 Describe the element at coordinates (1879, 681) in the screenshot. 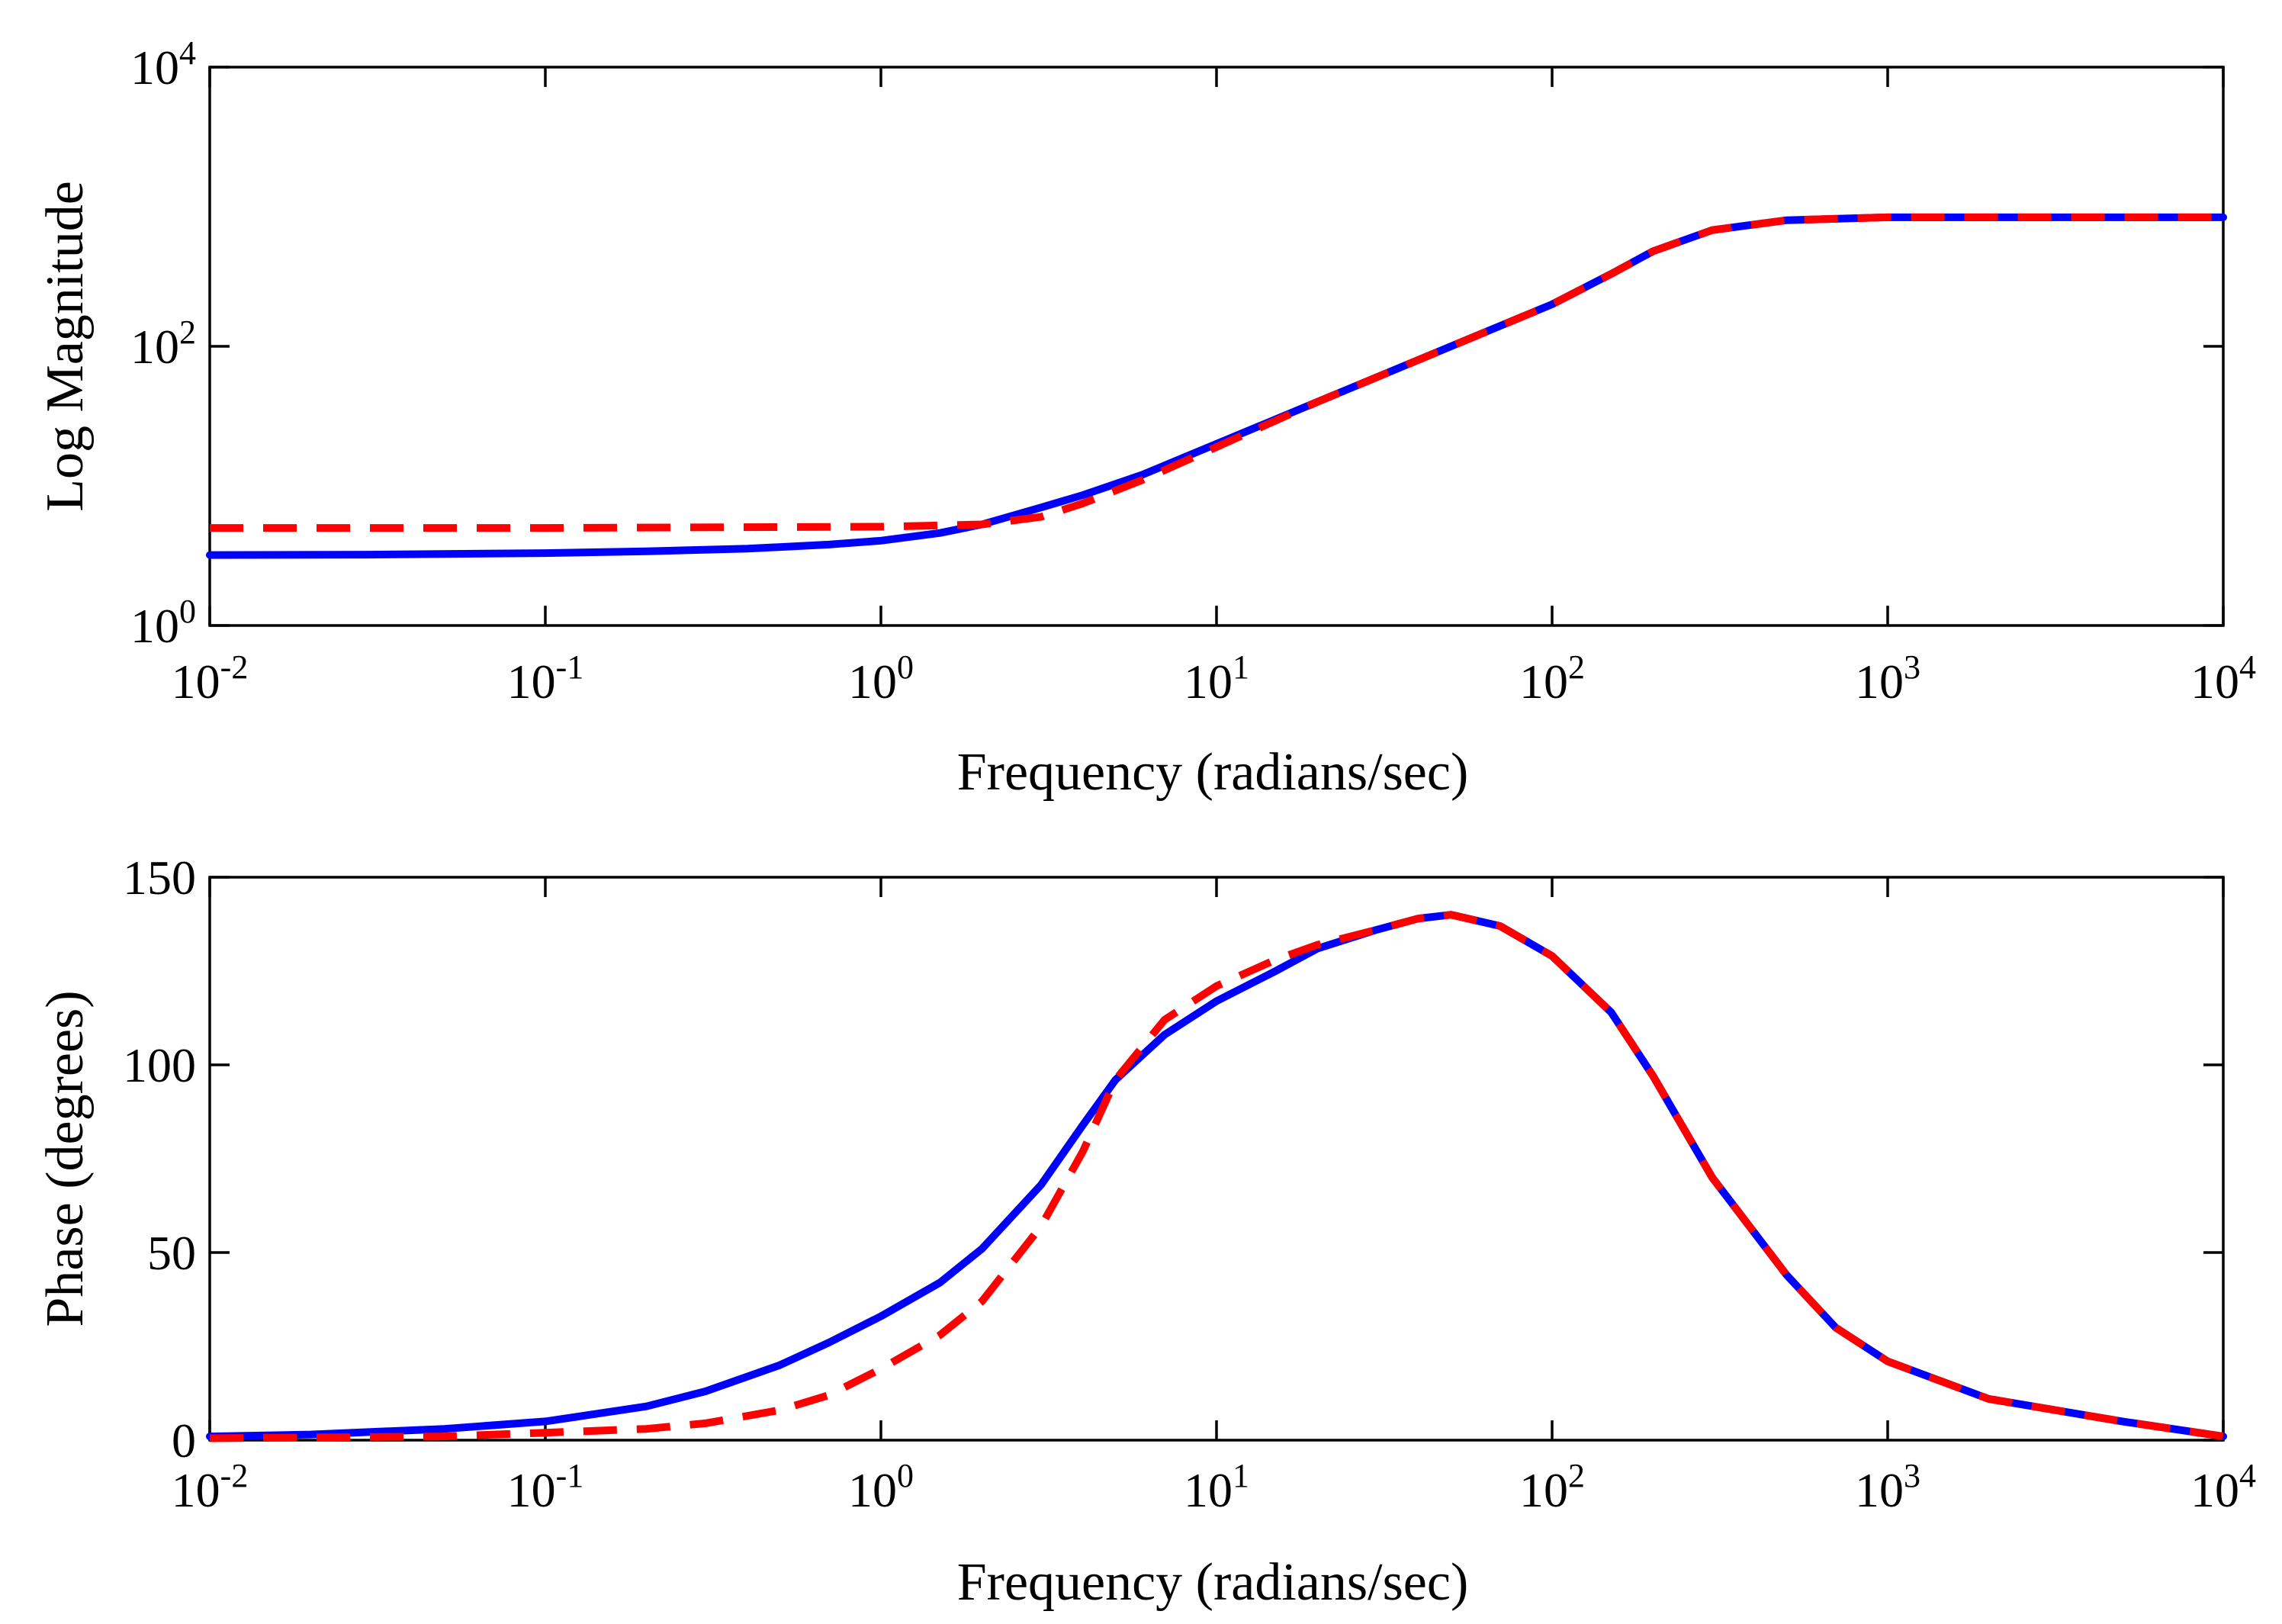

I see `magnitude-x-tick-label-base-5: 10` at that location.